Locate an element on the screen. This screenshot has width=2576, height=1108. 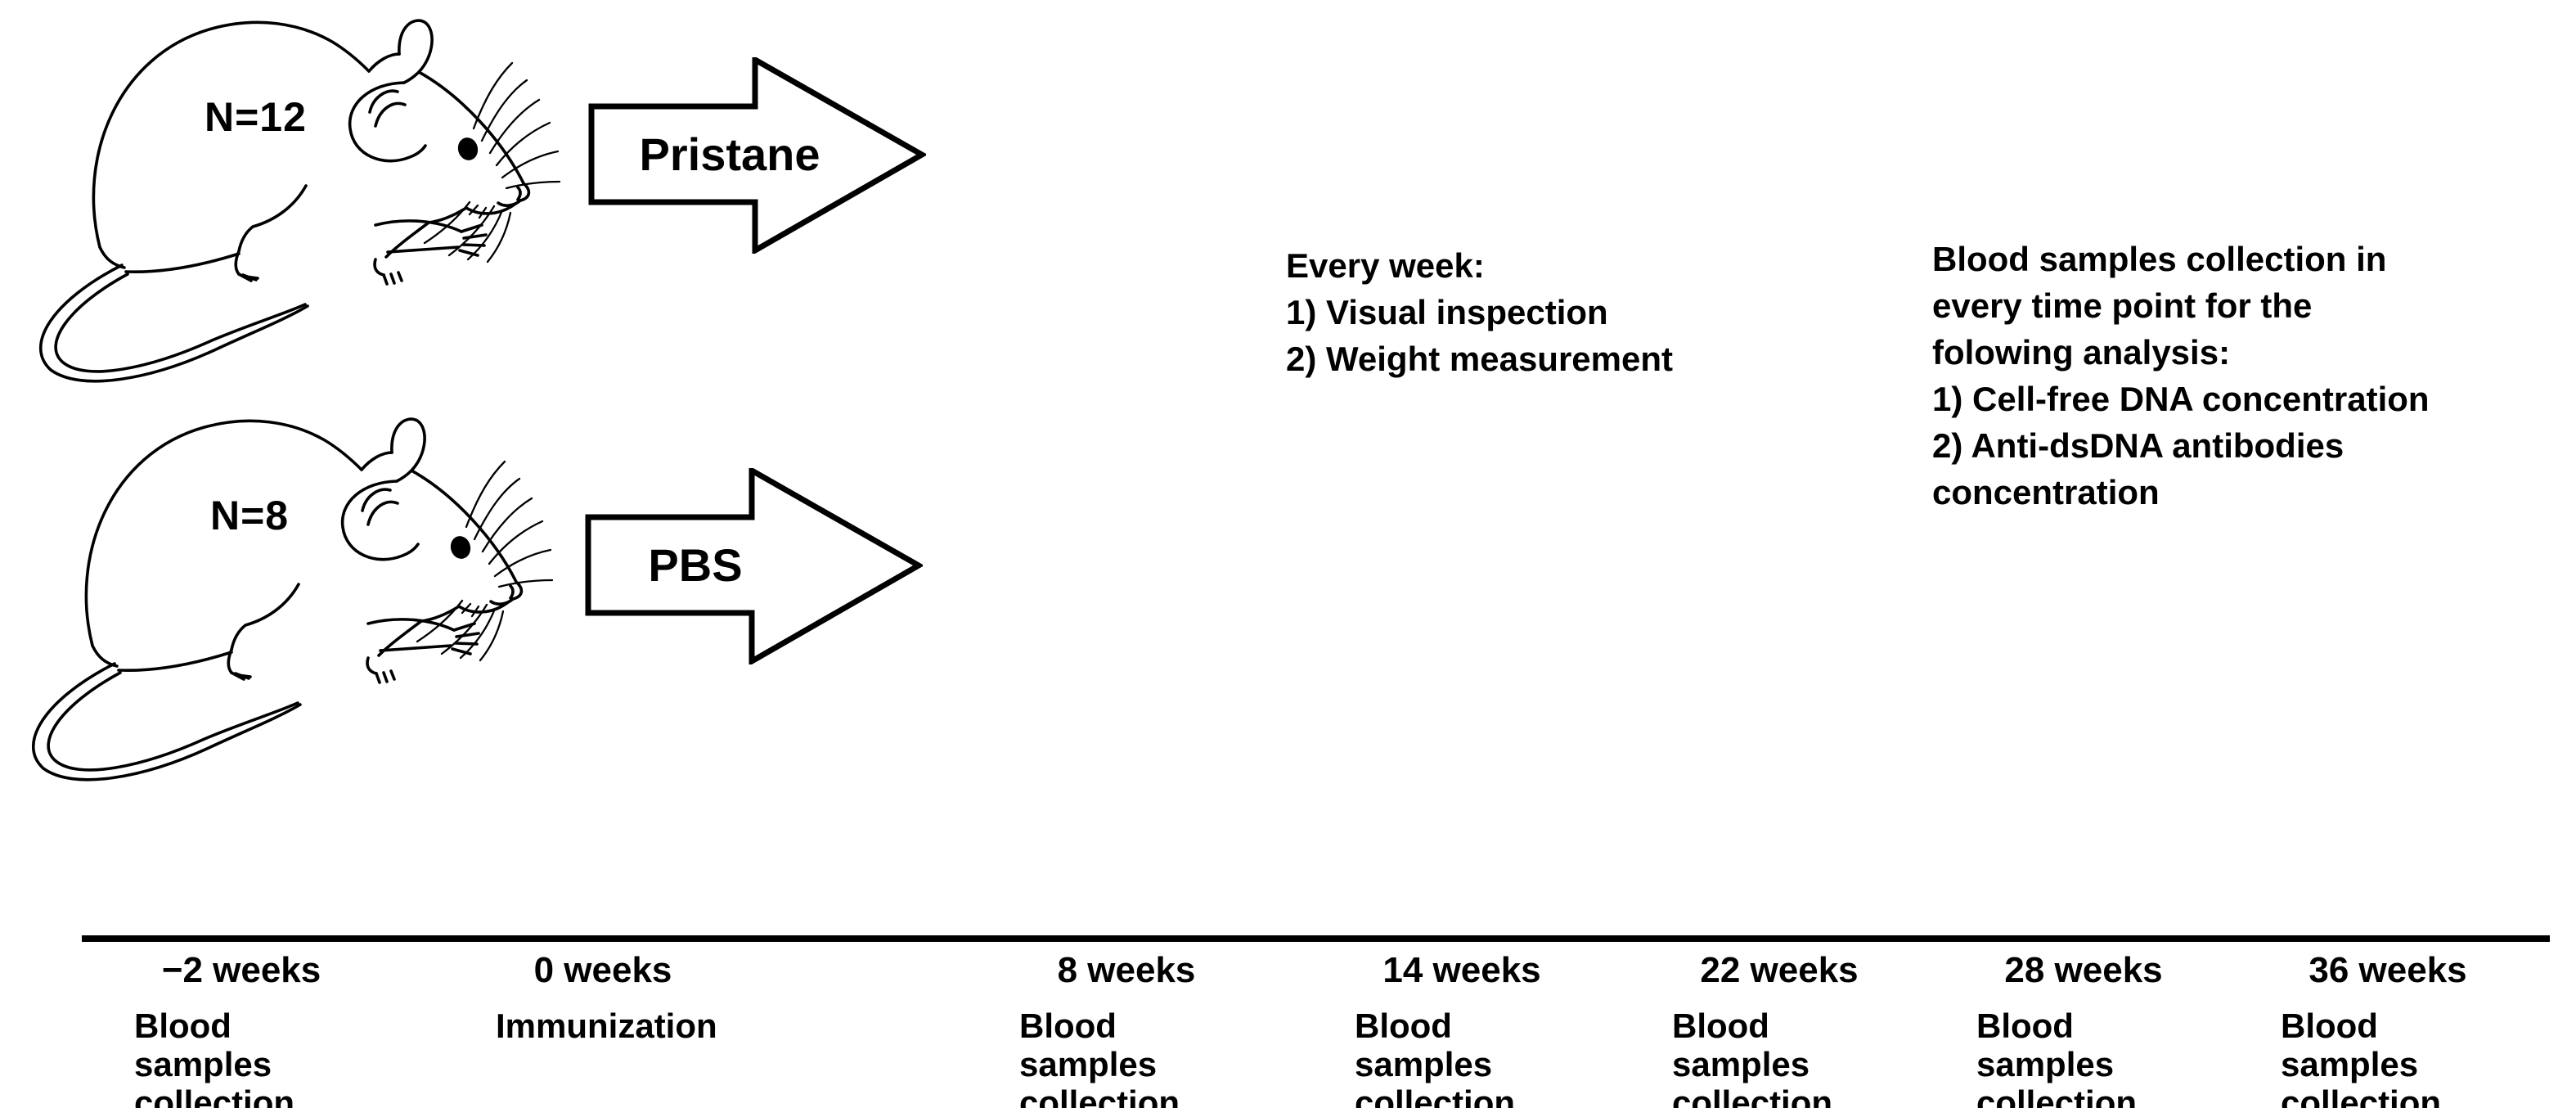
timeline-point-0-weeks: 0 weeks Immunization is located at coordinates (603, 998).